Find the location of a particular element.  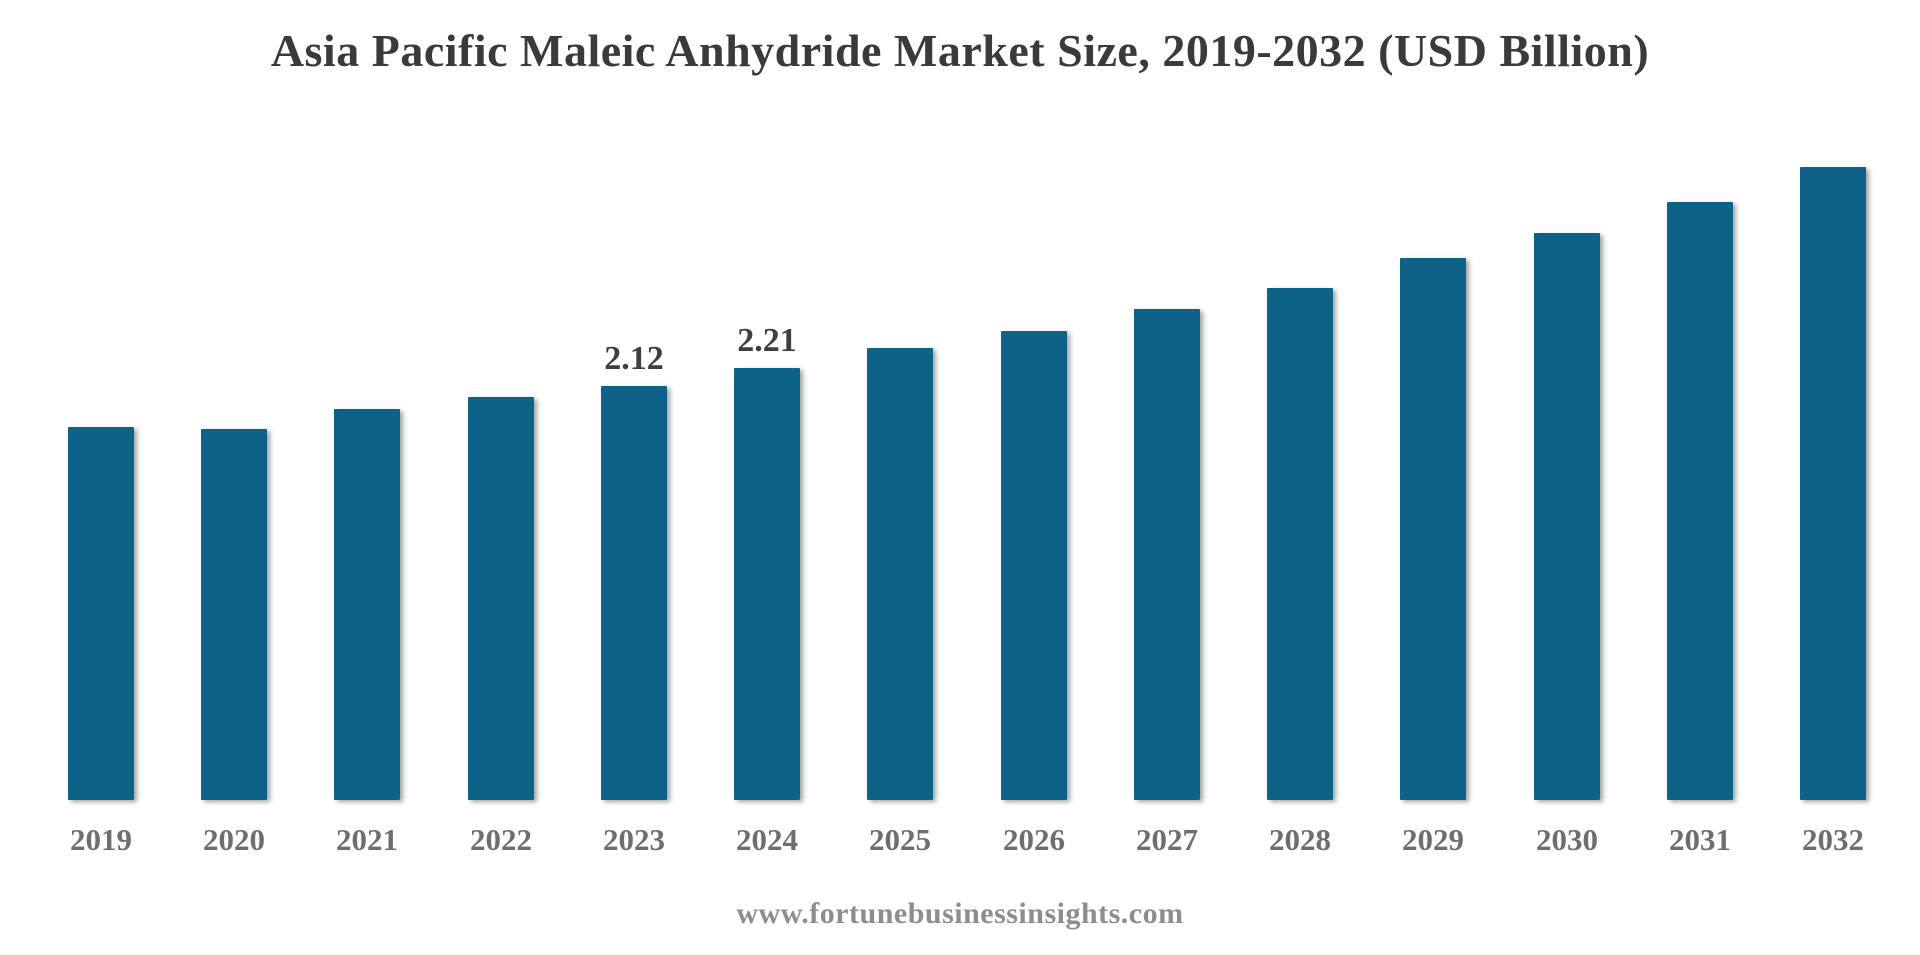

x-tick-2029: 2029 is located at coordinates (1433, 839).